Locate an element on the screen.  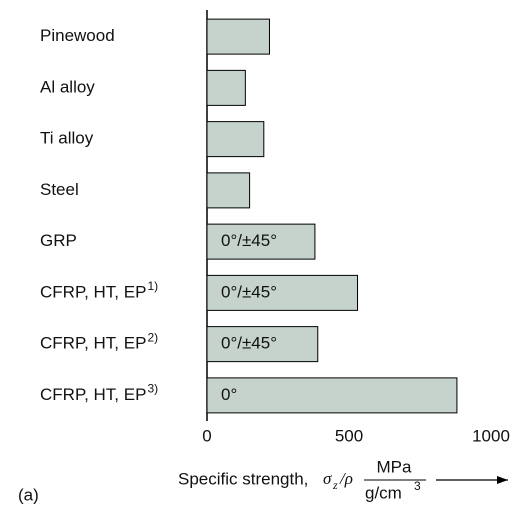
x-axis-symbol-rest: /ρ is located at coordinates (346, 478).